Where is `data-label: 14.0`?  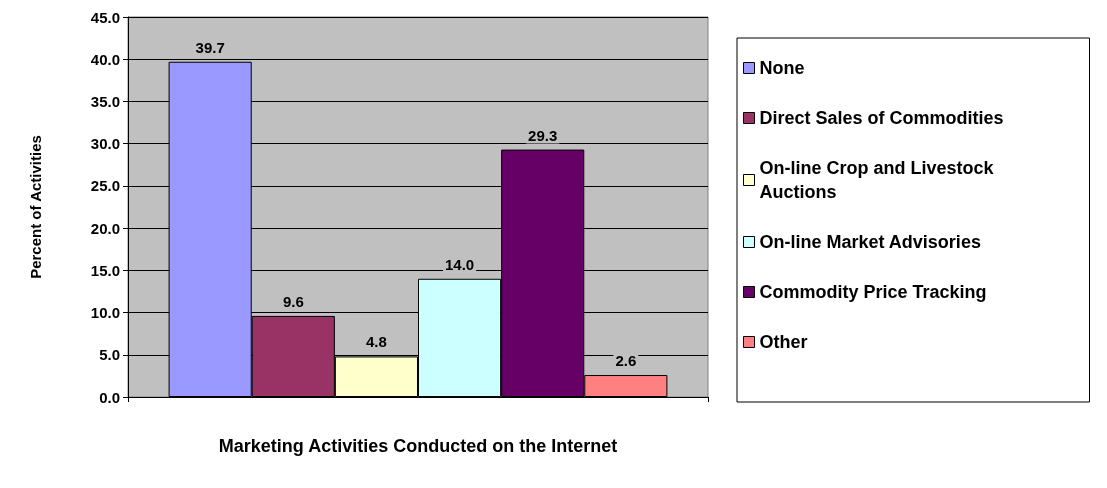 data-label: 14.0 is located at coordinates (459, 264).